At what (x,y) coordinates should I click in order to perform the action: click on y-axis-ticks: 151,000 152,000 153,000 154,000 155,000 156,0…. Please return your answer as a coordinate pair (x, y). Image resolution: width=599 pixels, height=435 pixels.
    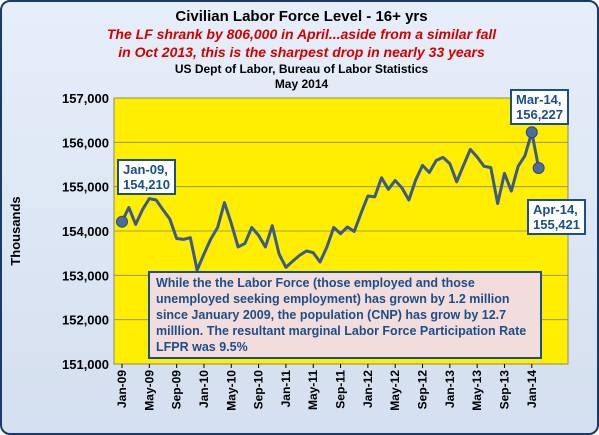
    Looking at the image, I should click on (85, 231).